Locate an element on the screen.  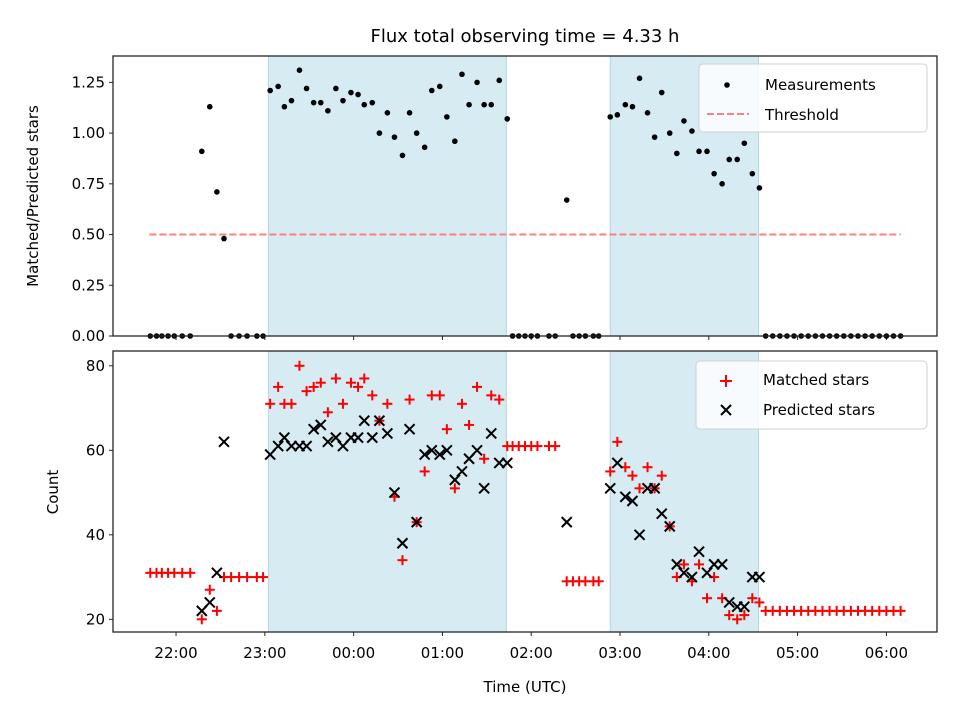
x-tick-label: 05:00 is located at coordinates (797, 653).